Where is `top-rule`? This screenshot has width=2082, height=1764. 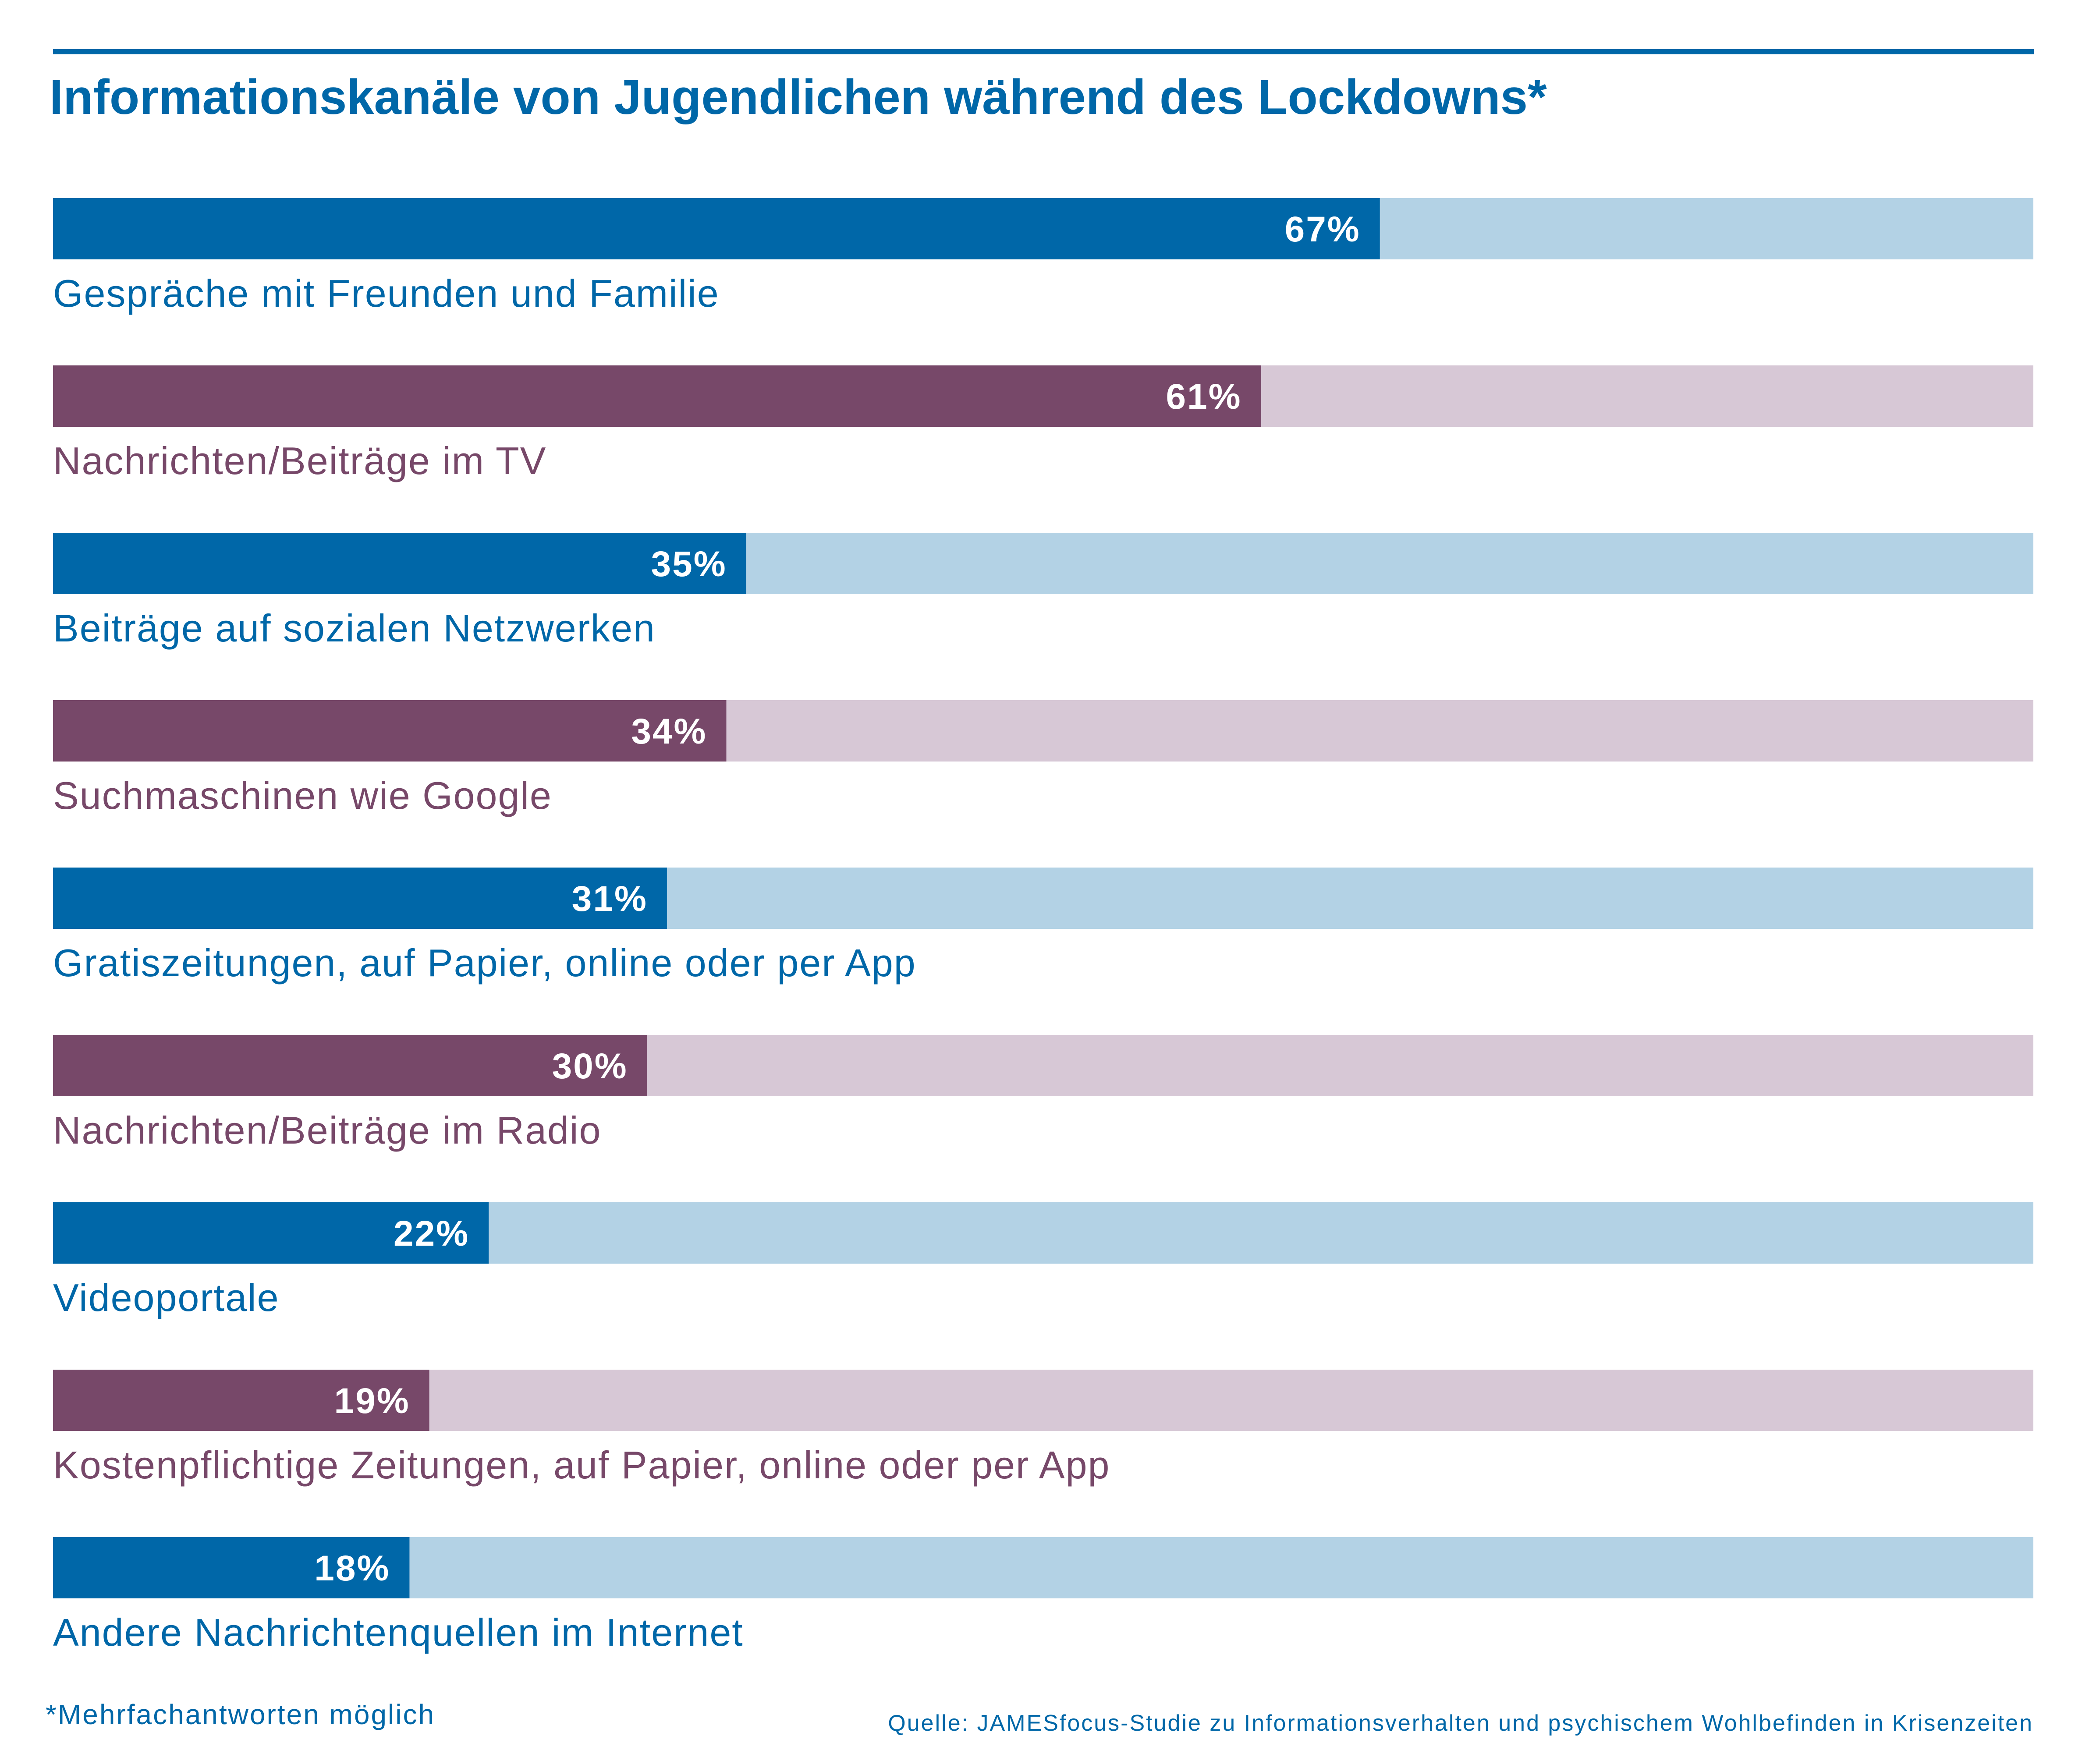
top-rule is located at coordinates (1043, 52).